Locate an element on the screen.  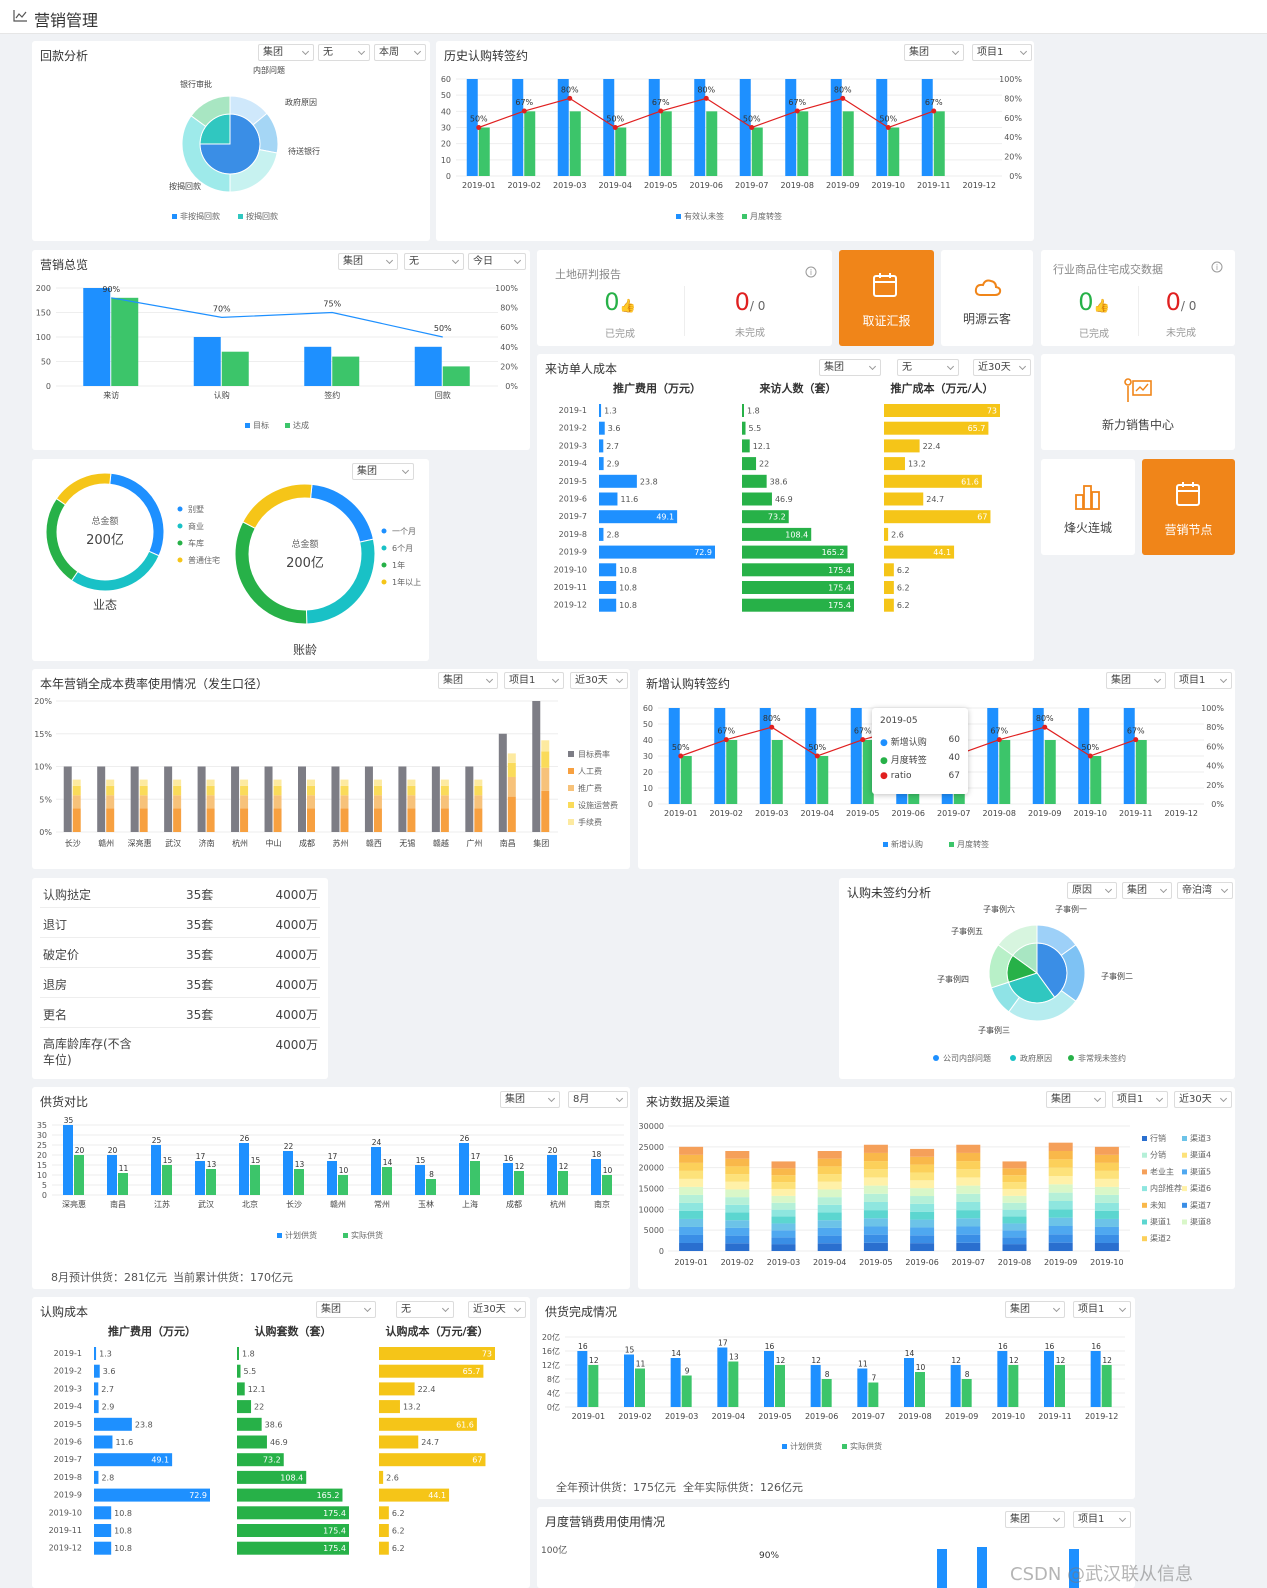
data-label: 20 is located at coordinates (553, 1150).